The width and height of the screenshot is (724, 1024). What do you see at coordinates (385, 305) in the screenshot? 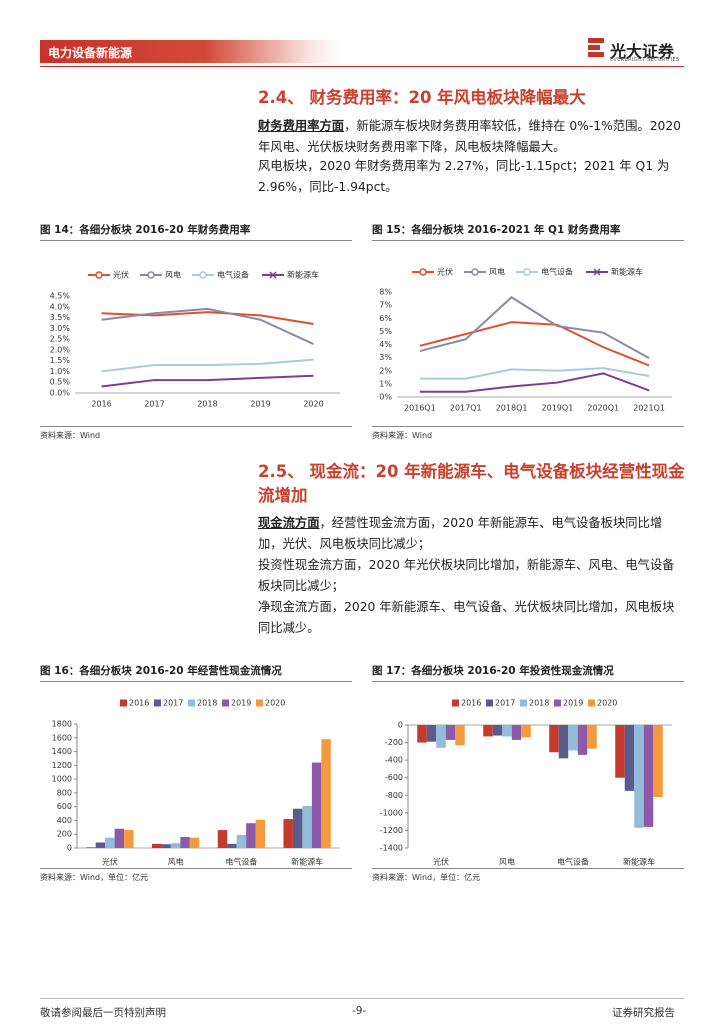
I see `y-tick-label: 7%` at bounding box center [385, 305].